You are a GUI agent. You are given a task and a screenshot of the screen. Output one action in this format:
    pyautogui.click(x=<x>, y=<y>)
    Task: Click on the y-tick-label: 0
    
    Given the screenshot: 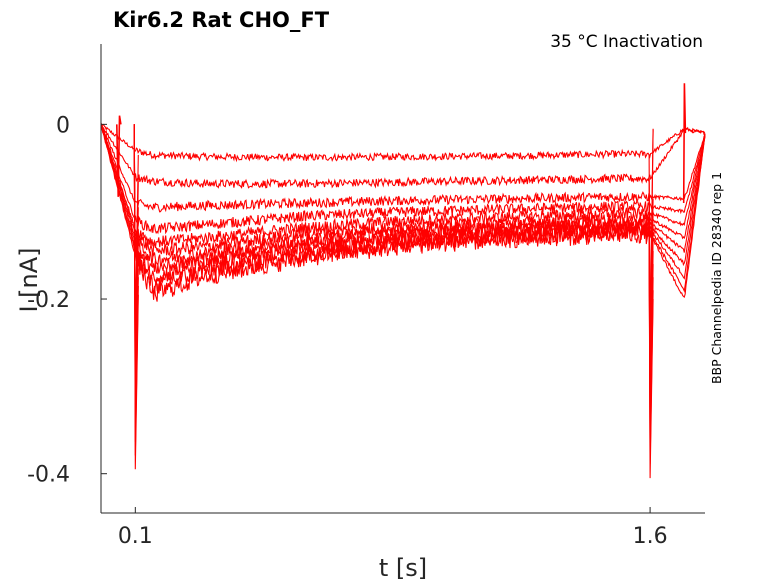 What is the action you would take?
    pyautogui.click(x=63, y=125)
    